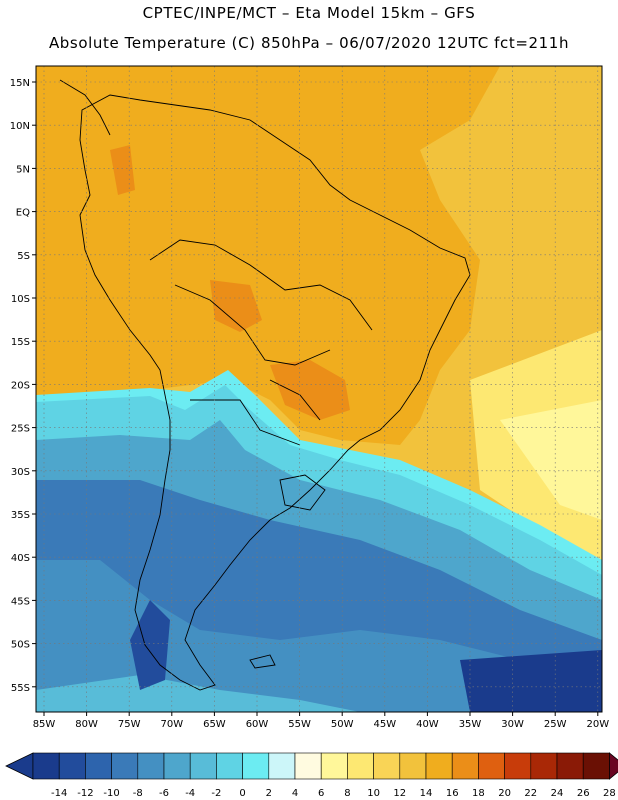 This screenshot has width=618, height=800. What do you see at coordinates (23, 169) in the screenshot?
I see `lat-tick-label: 5N` at bounding box center [23, 169].